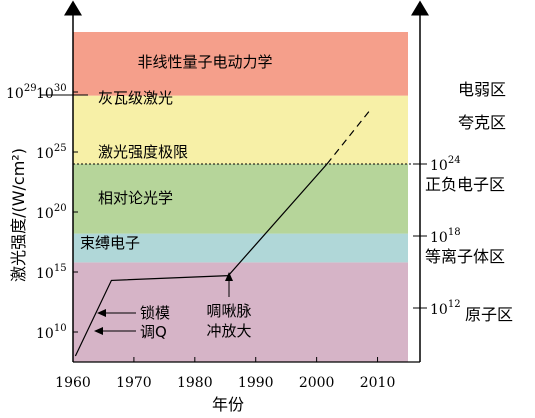 The height and width of the screenshot is (418, 535). Describe the element at coordinates (482, 122) in the screenshot. I see `region-label-quark: 夸克区` at that location.